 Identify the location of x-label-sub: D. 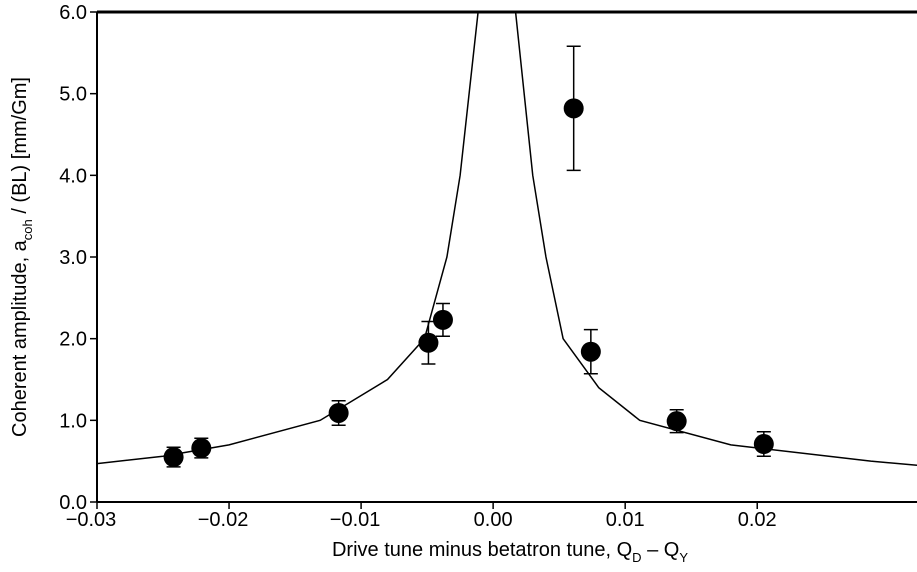
(636, 557).